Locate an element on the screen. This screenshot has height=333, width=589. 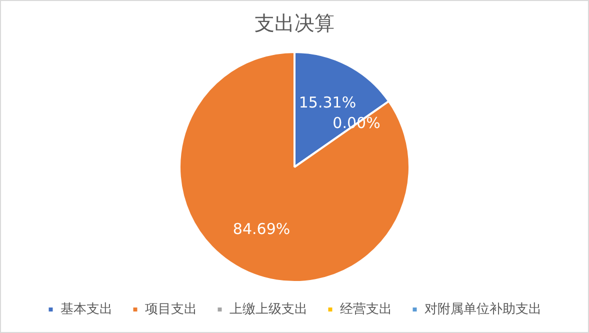
legend-label: 基本支出 is located at coordinates (86, 309).